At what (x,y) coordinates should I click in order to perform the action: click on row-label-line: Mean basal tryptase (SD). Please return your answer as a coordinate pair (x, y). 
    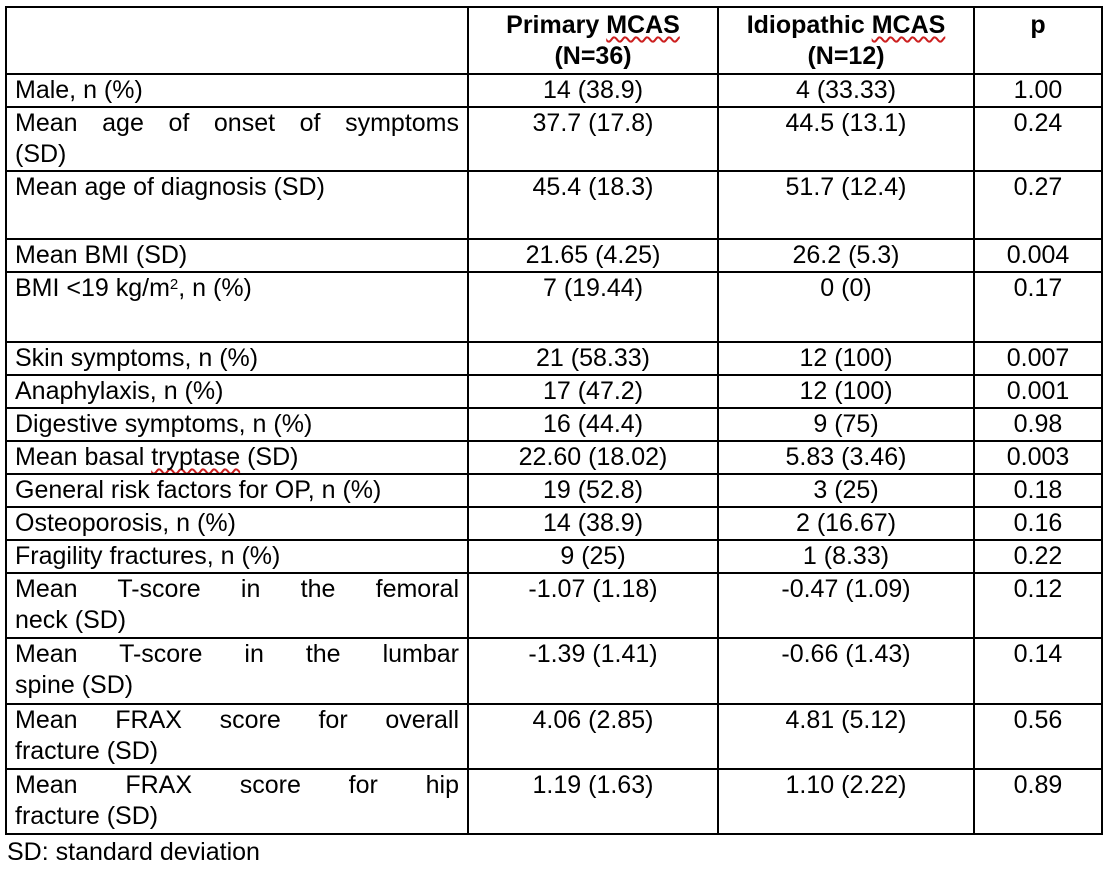
    Looking at the image, I should click on (237, 457).